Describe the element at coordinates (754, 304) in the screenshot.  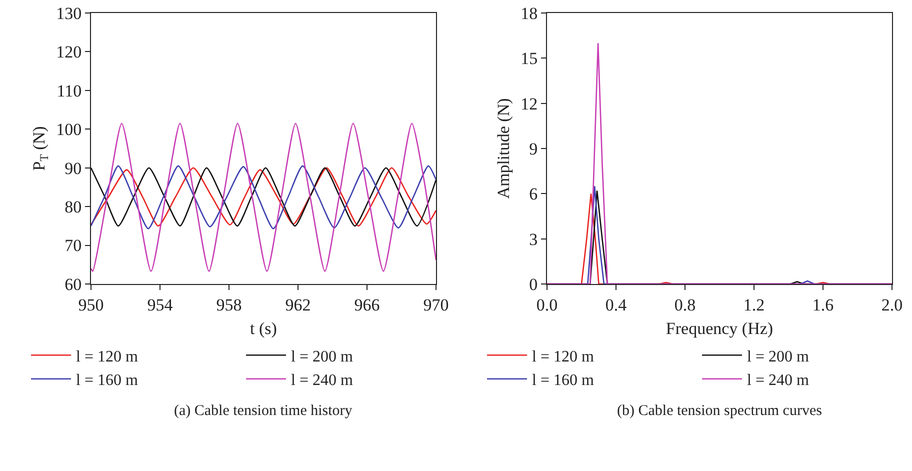
I see `x-tick-label: 1.2` at that location.